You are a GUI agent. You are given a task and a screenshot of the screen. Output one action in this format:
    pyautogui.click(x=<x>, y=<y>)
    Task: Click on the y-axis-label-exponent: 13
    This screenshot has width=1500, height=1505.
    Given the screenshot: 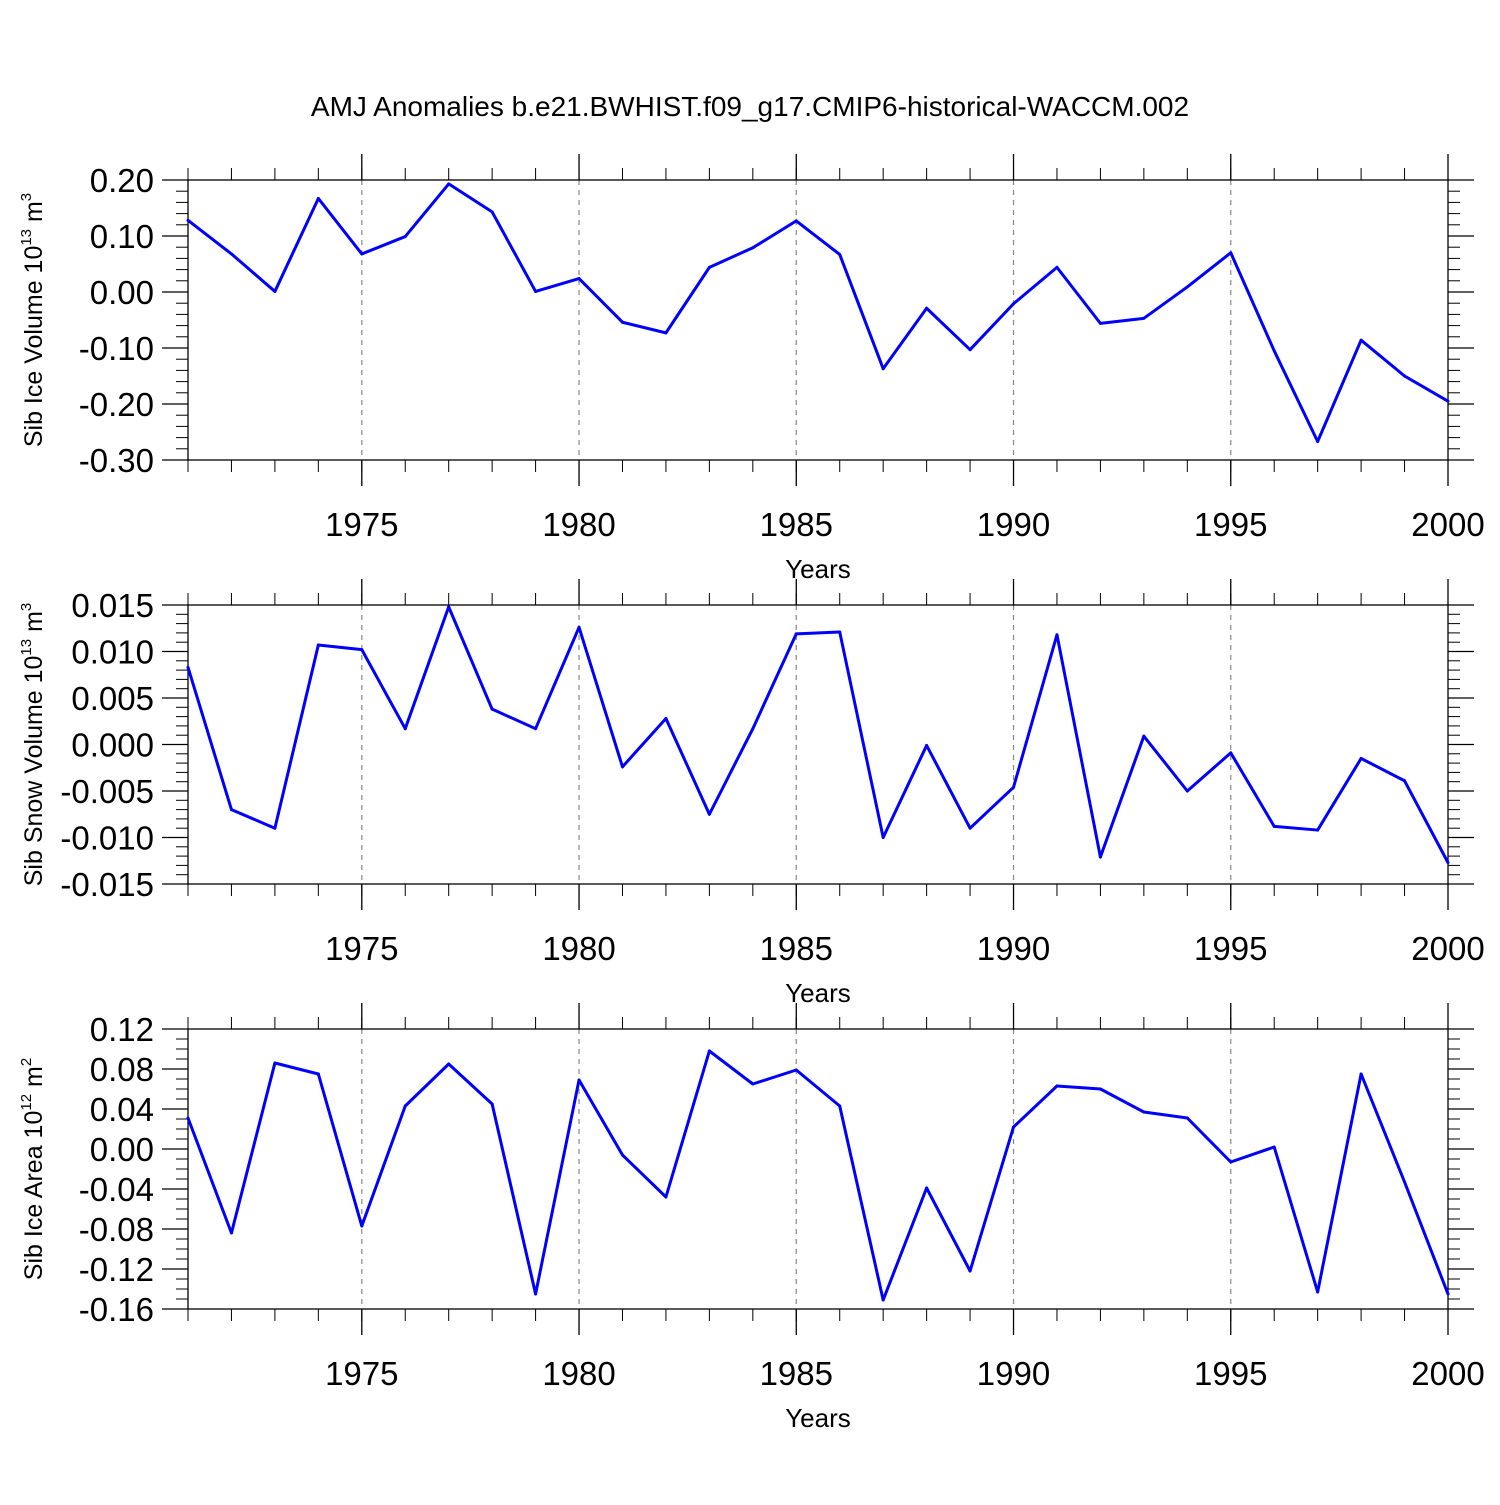 What is the action you would take?
    pyautogui.click(x=26, y=647)
    